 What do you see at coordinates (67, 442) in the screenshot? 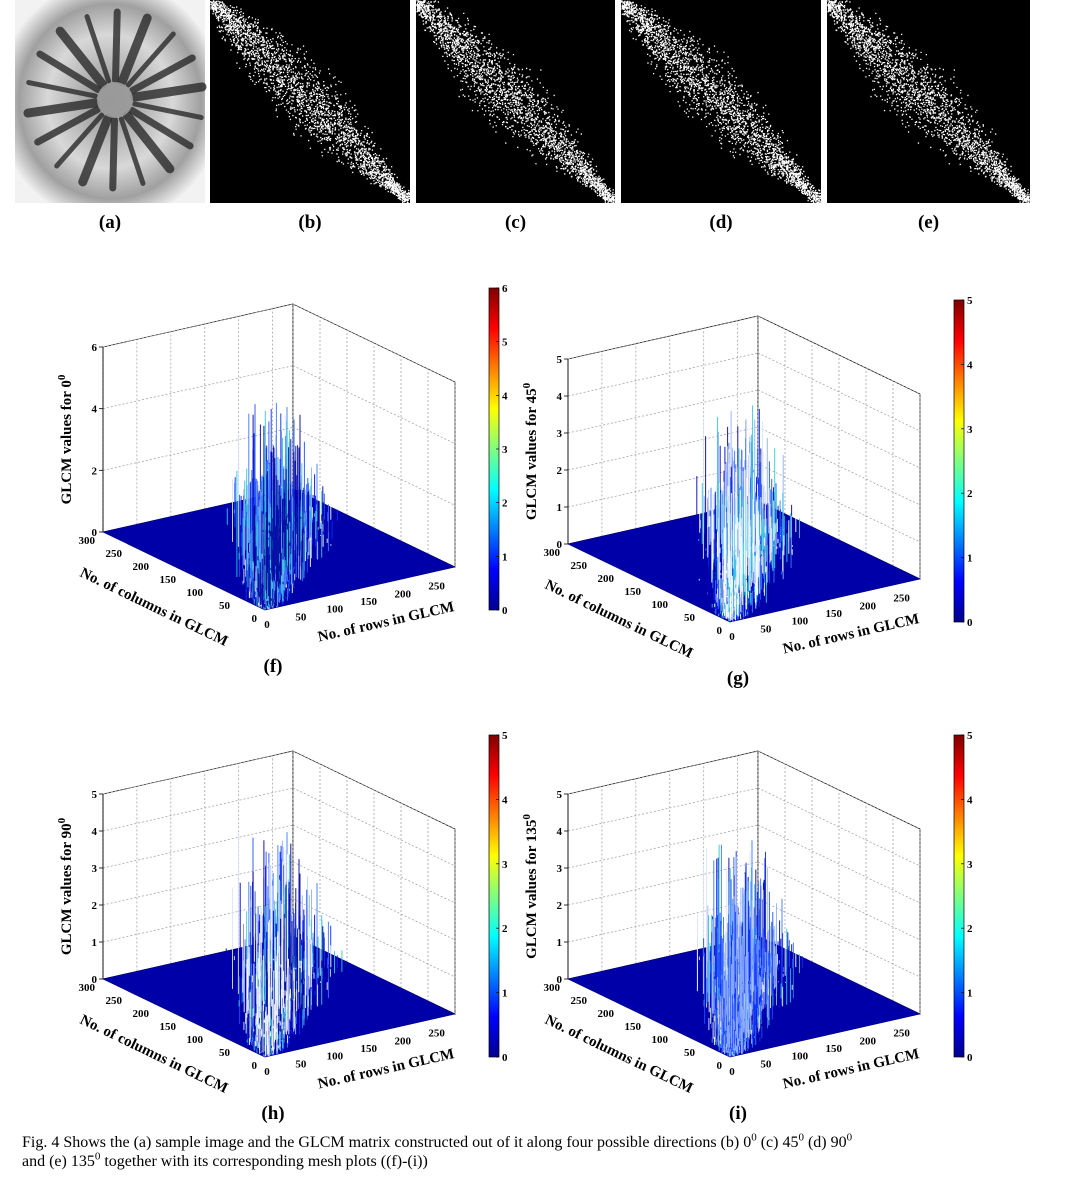
I see `z-axis-label-text: GLCM values for 0` at bounding box center [67, 442].